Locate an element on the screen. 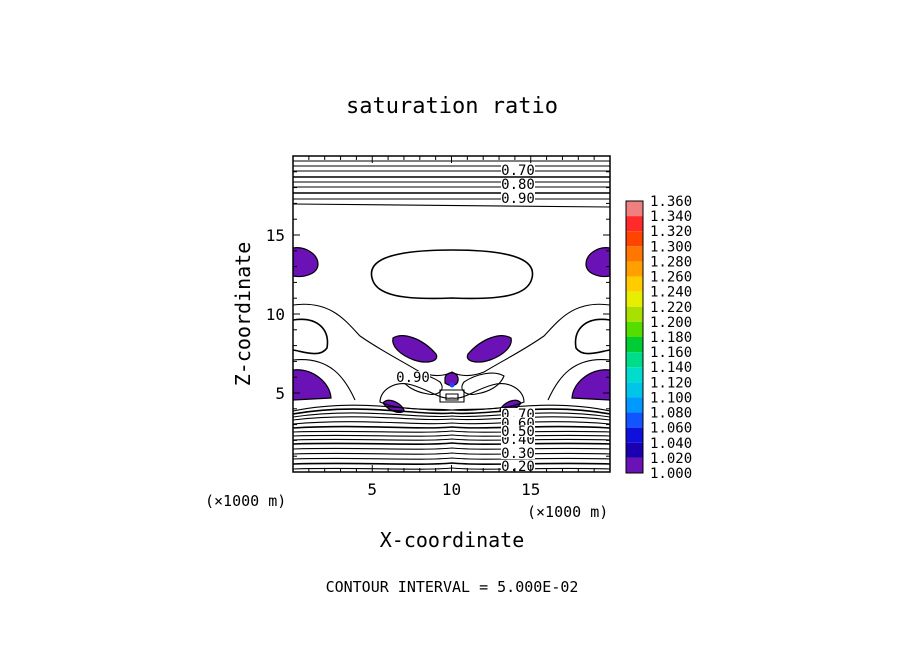 Image resolution: width=904 pixels, height=654 pixels. contour-label: 0.20 is located at coordinates (518, 467).